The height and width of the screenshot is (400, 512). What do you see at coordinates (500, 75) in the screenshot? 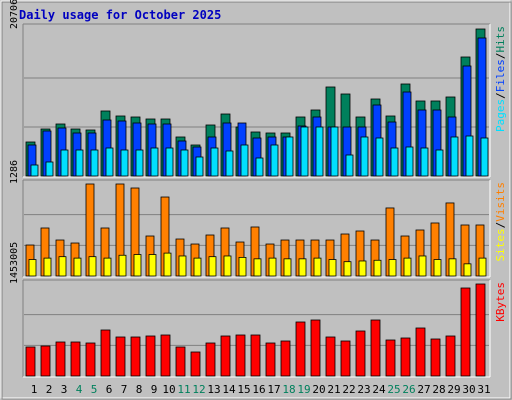
I see `legend-entry: Files` at bounding box center [500, 75].